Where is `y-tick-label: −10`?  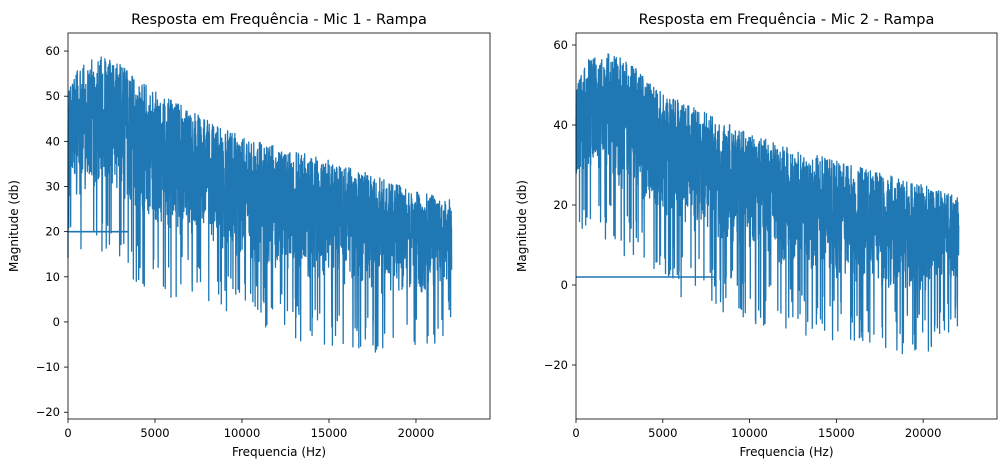 y-tick-label: −10 is located at coordinates (48, 367).